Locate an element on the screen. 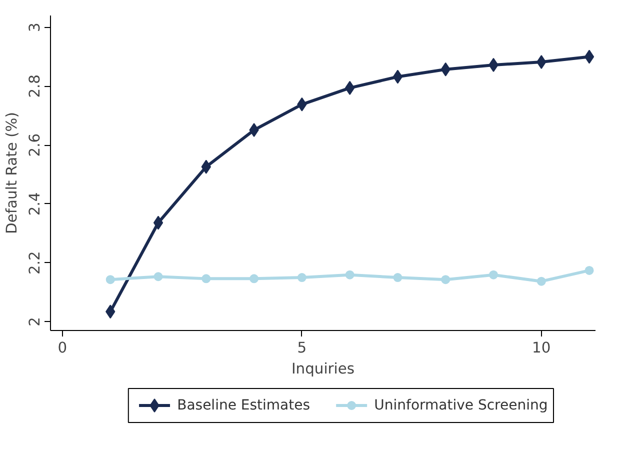 The image size is (630, 465). x-tick-label: 5 is located at coordinates (302, 348).